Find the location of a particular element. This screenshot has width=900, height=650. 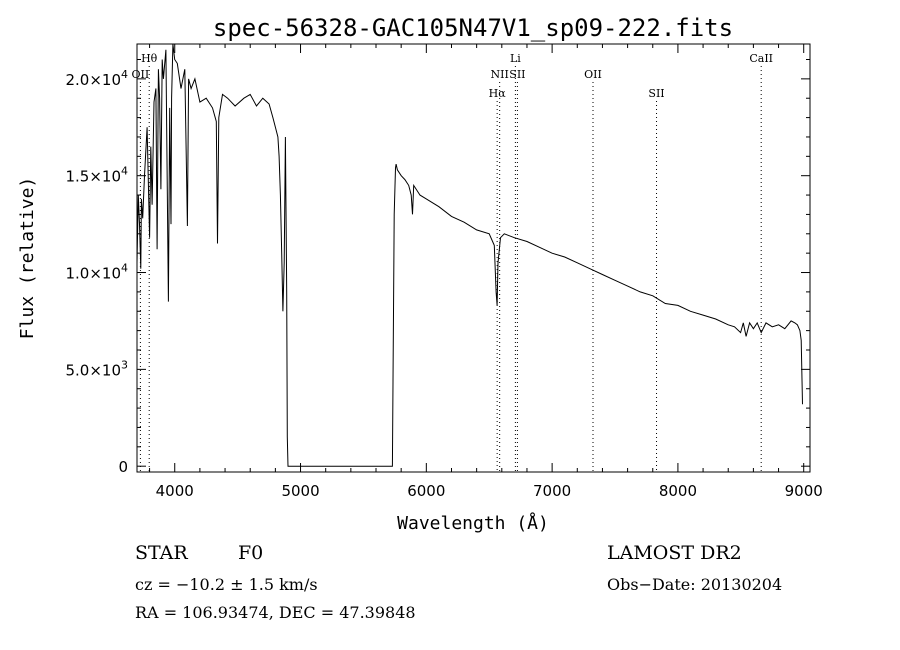

x-tick-label: 7000 is located at coordinates (552, 491).